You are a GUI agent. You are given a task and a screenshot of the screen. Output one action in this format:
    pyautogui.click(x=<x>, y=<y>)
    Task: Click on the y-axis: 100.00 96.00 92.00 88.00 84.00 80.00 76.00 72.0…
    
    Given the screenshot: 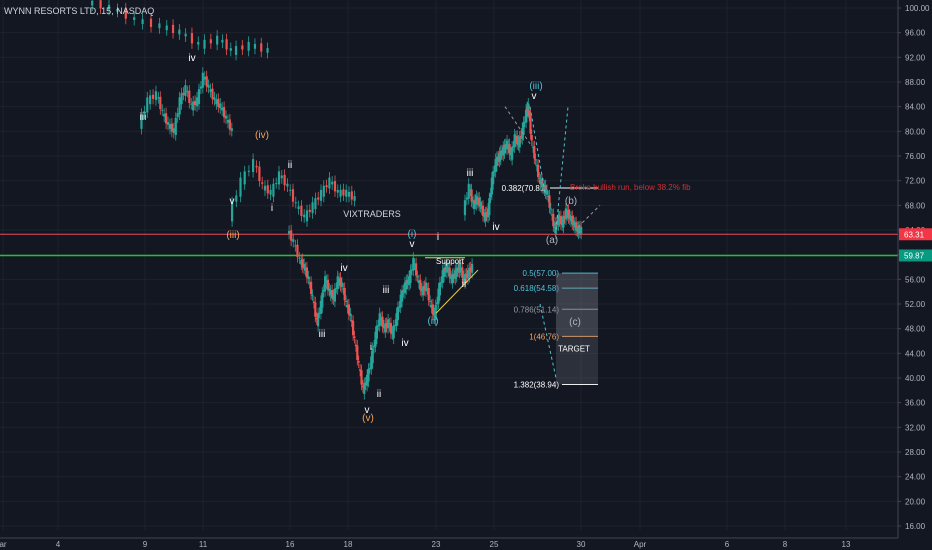 What is the action you would take?
    pyautogui.click(x=914, y=269)
    